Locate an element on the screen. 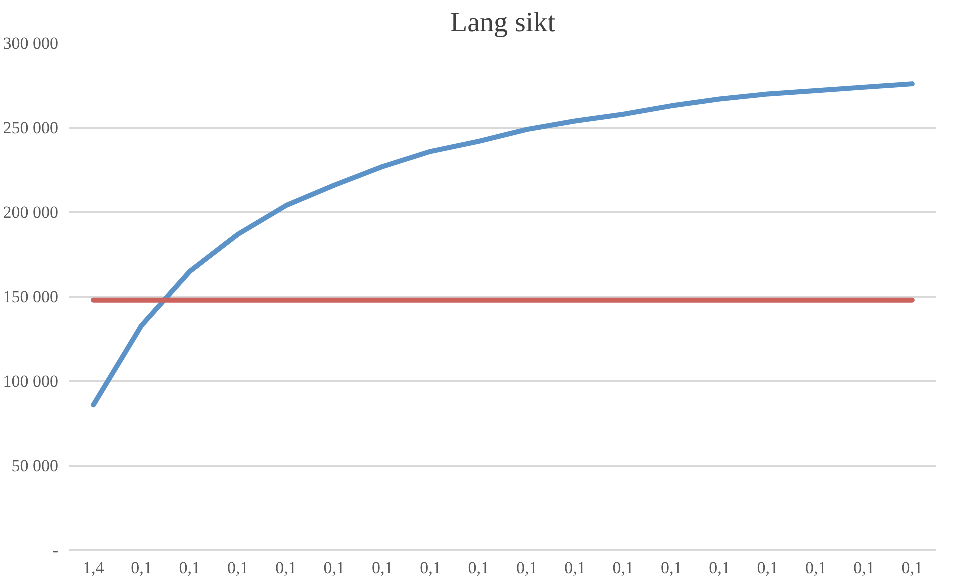 The width and height of the screenshot is (968, 578). y-tick-label: 250 000 is located at coordinates (30, 128).